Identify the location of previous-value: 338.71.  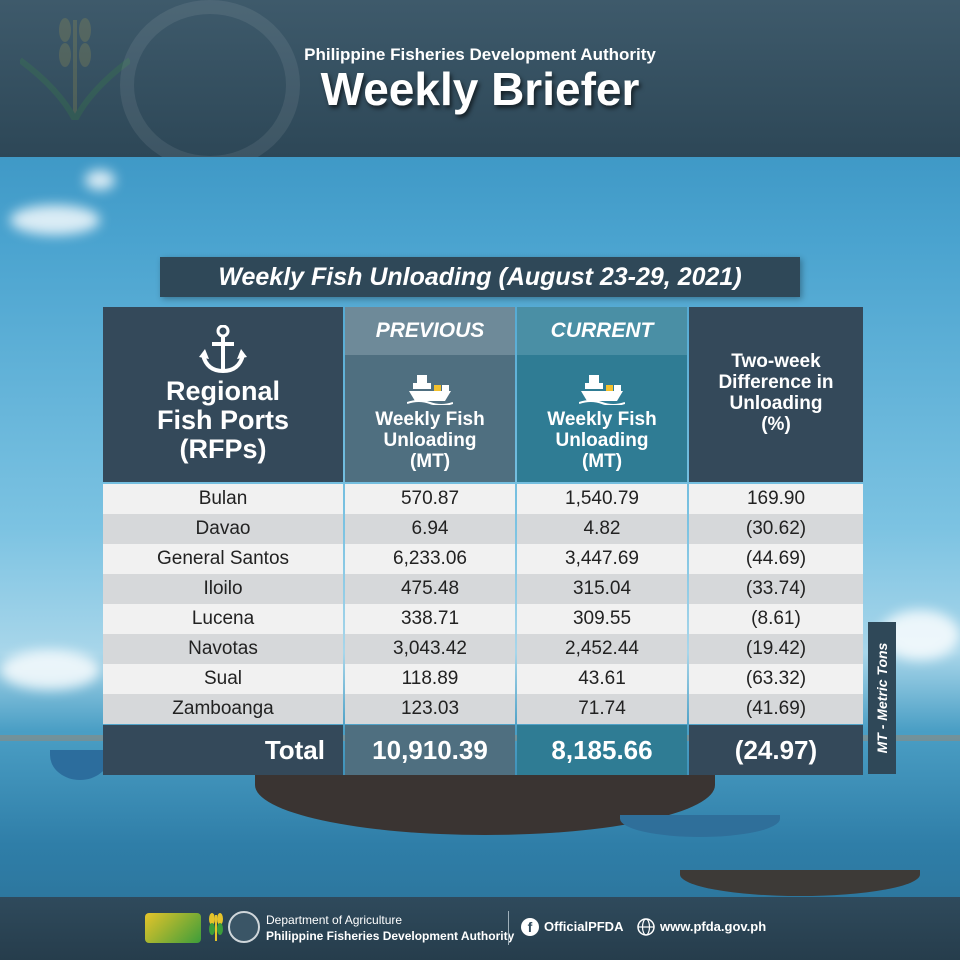
(430, 619).